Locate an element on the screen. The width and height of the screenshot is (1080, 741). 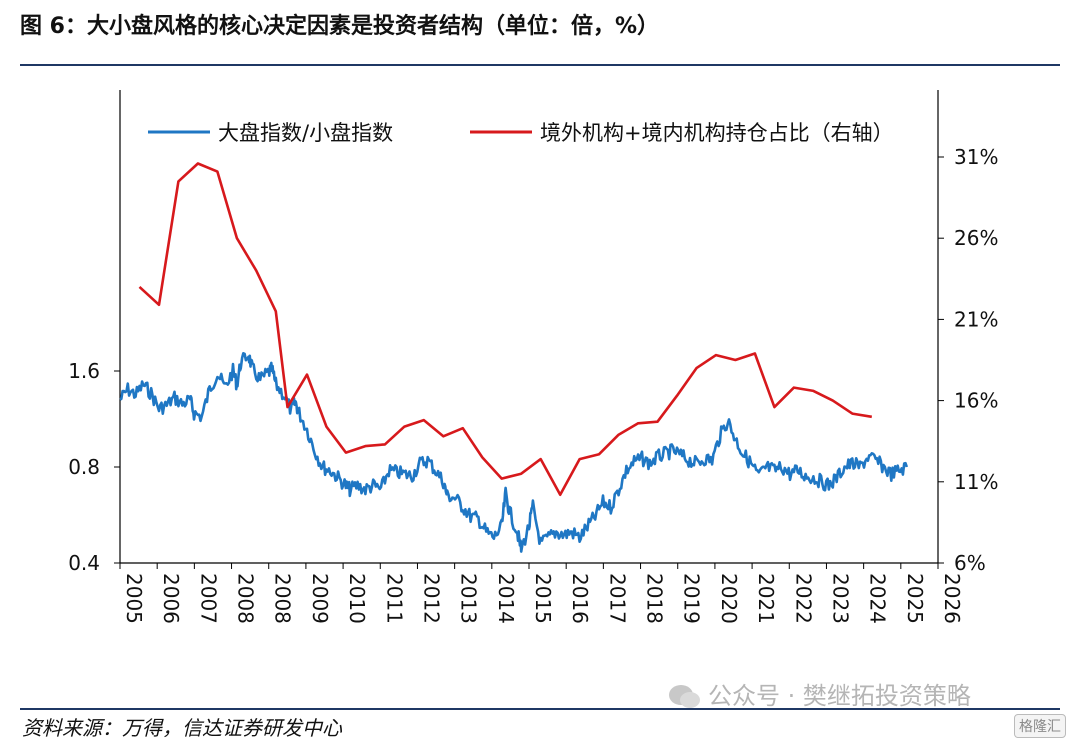
x-tick-label: 2011 is located at coordinates (394, 598).